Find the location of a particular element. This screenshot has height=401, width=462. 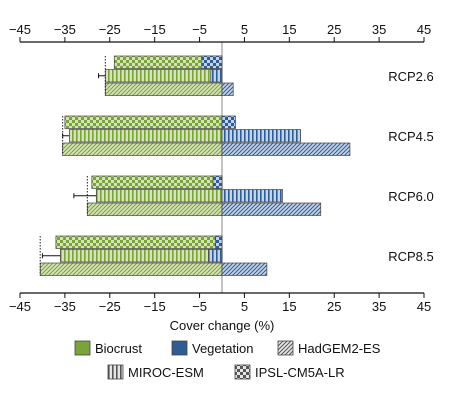

legend-label: MIROC-ESM is located at coordinates (166, 372).